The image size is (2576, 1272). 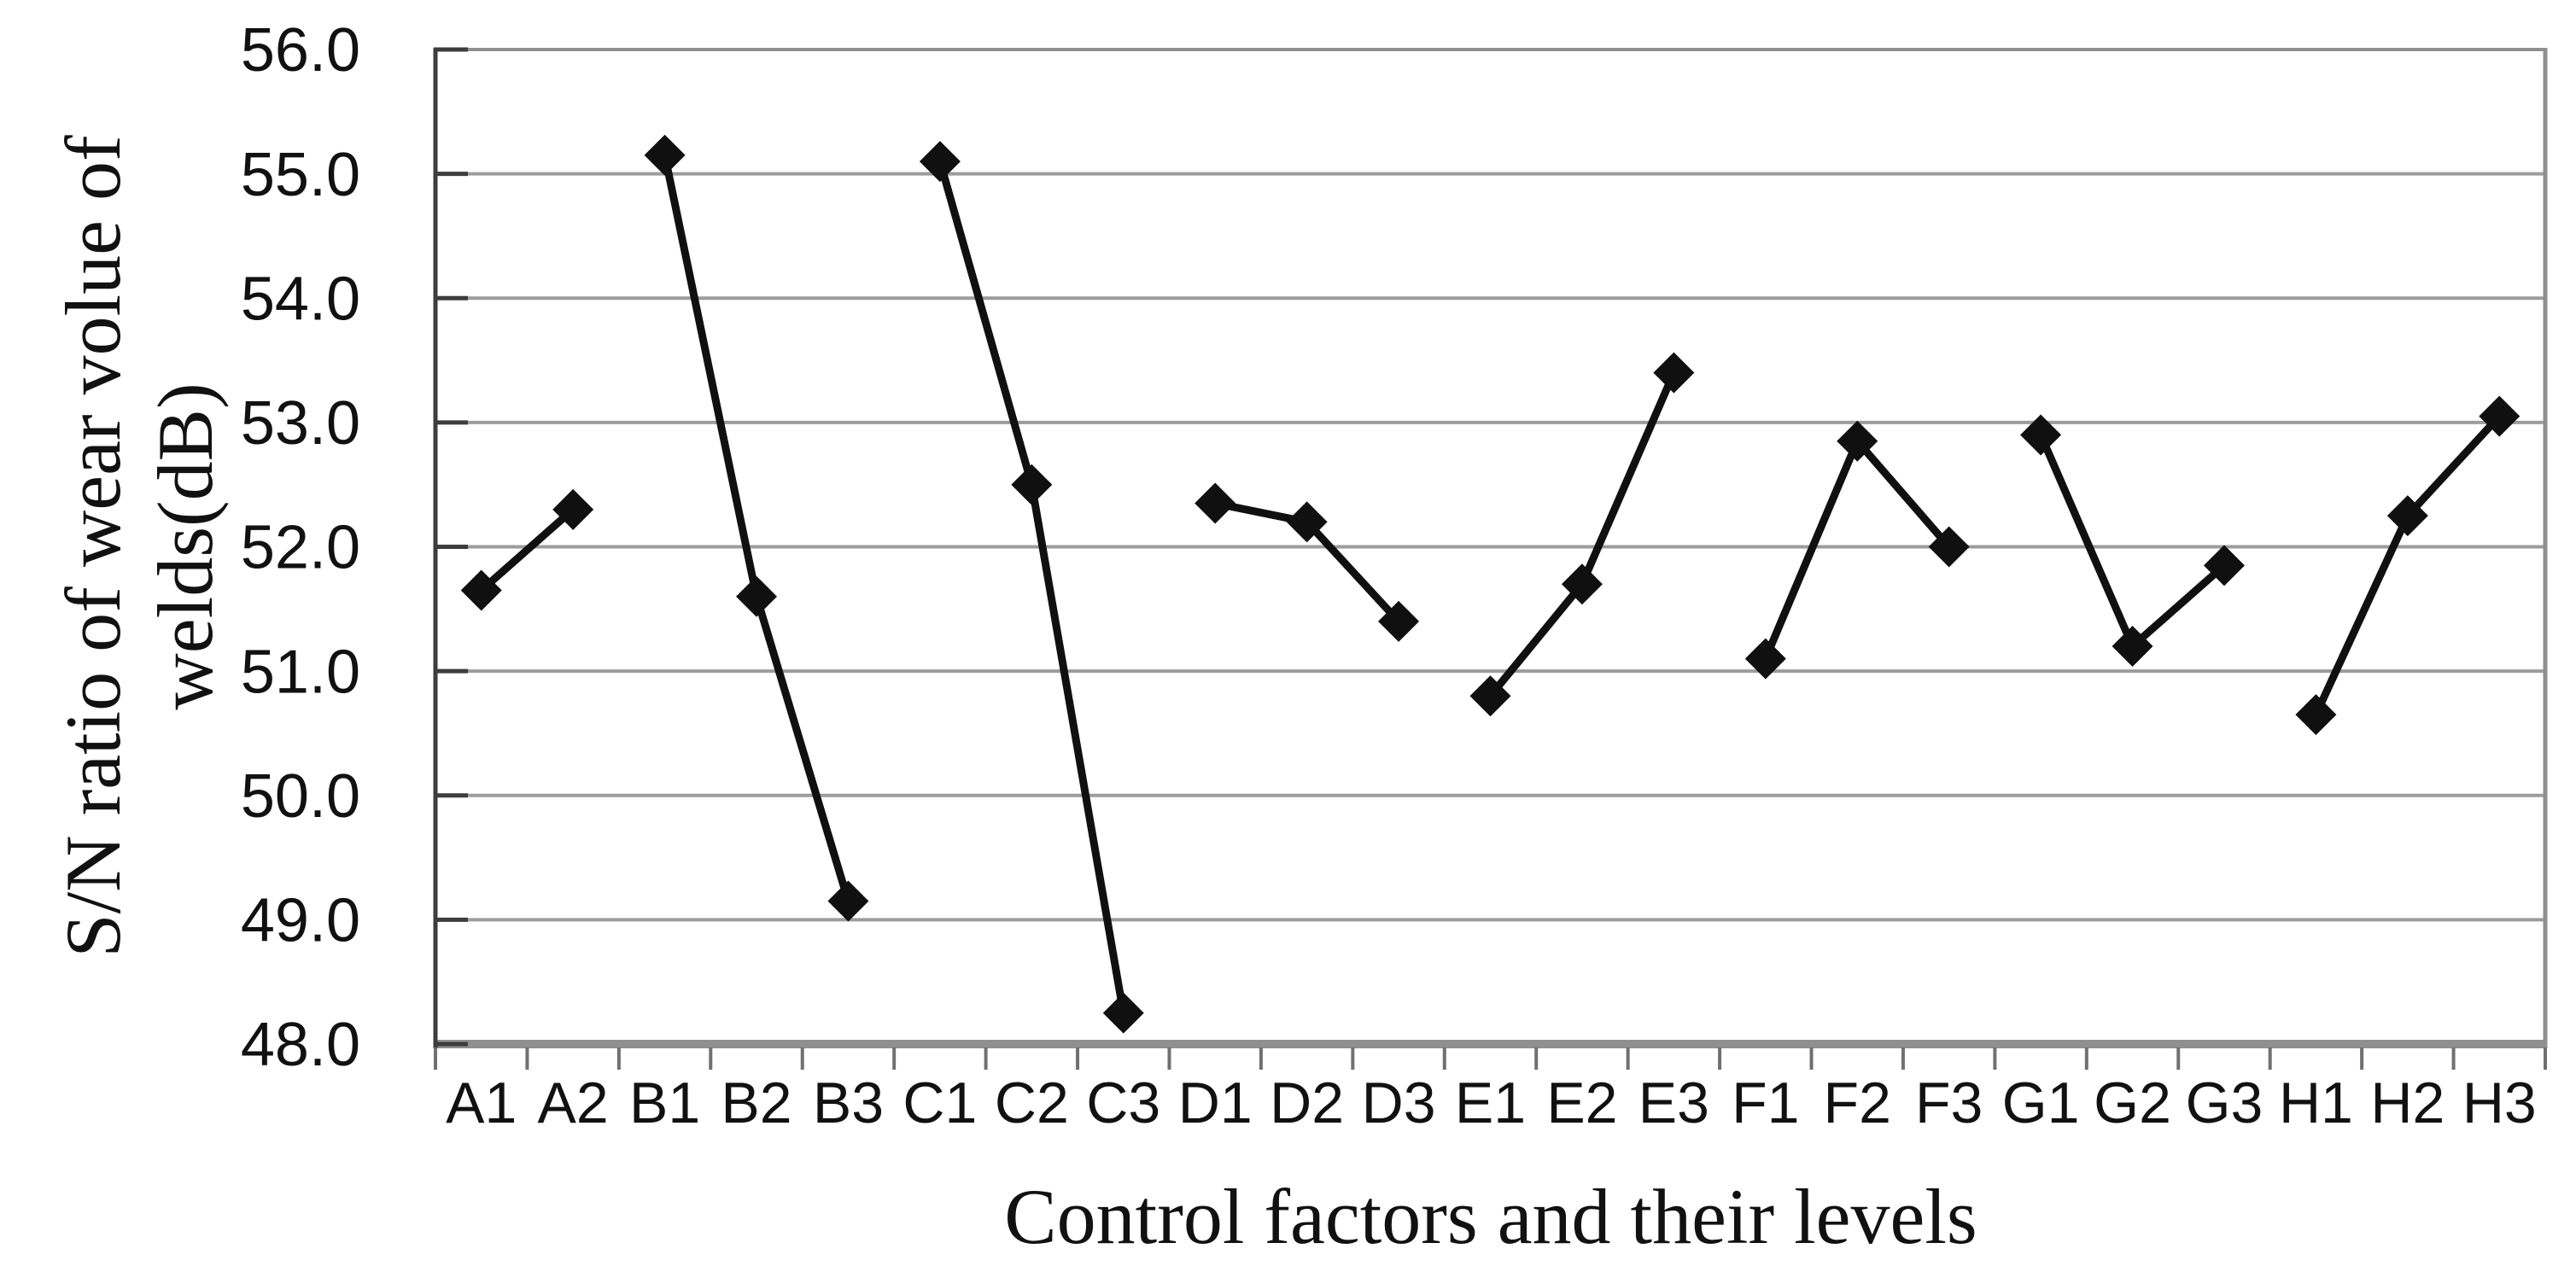 I want to click on series-line-A, so click(x=527, y=549).